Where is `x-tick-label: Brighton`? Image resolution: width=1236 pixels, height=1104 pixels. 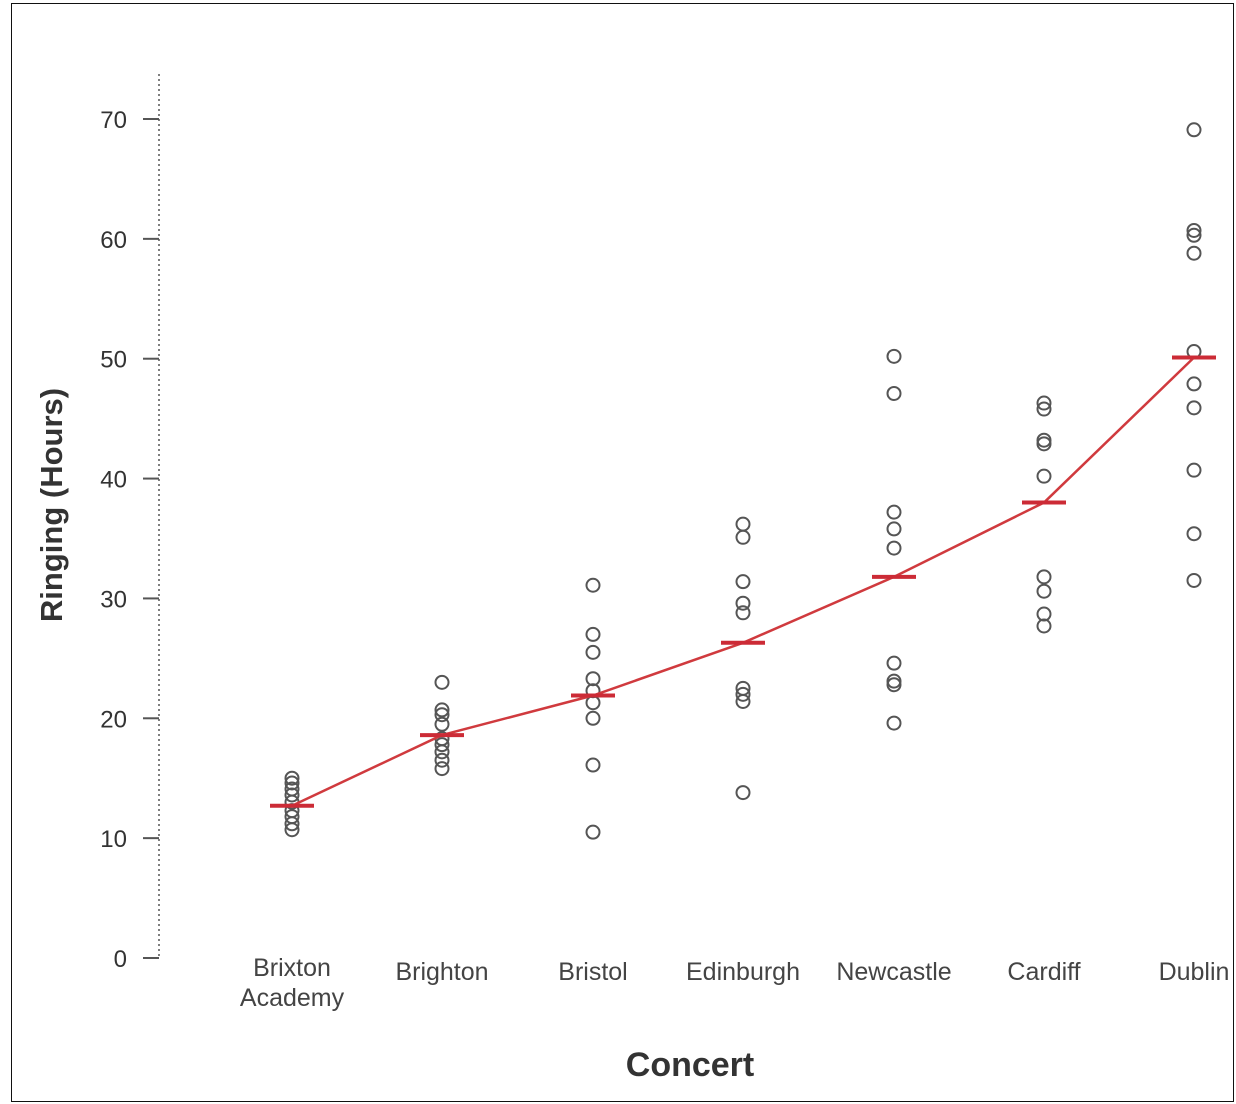
x-tick-label: Brighton is located at coordinates (441, 972).